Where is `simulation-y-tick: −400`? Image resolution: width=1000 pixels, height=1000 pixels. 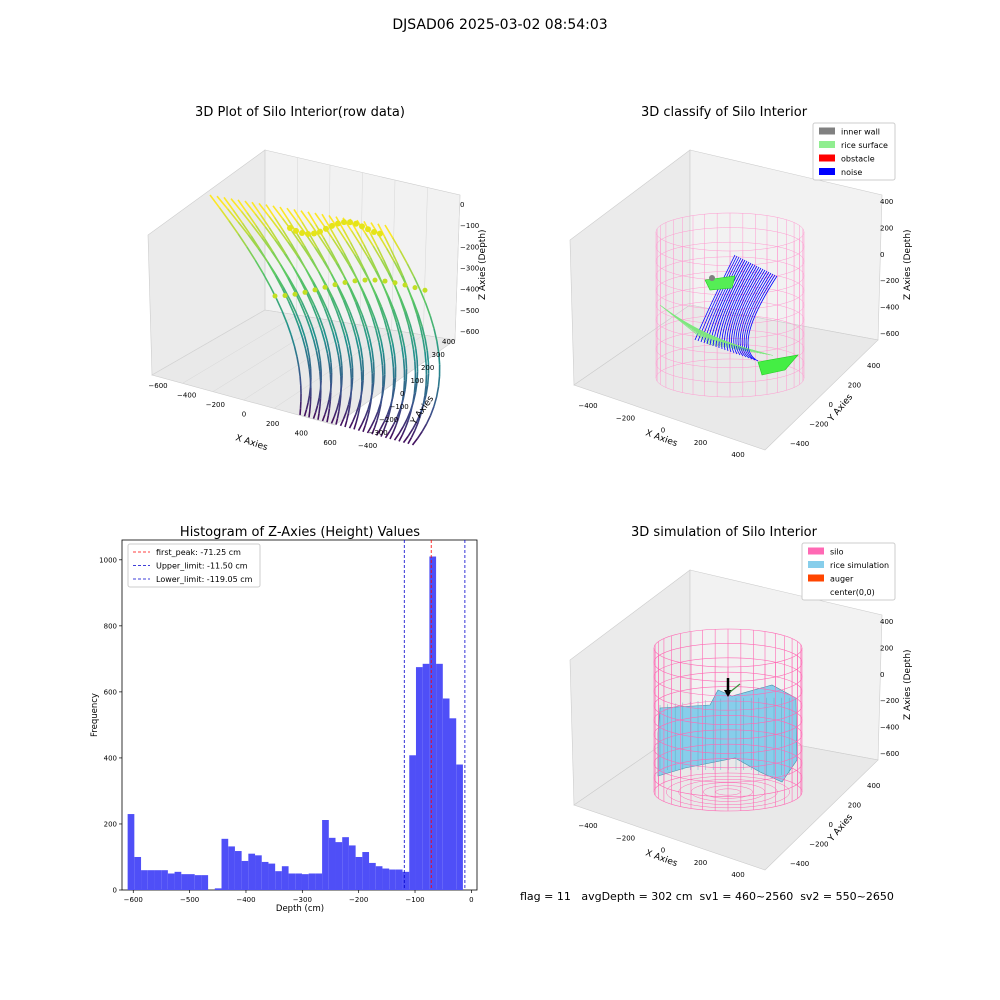
simulation-y-tick: −400 is located at coordinates (799, 864).